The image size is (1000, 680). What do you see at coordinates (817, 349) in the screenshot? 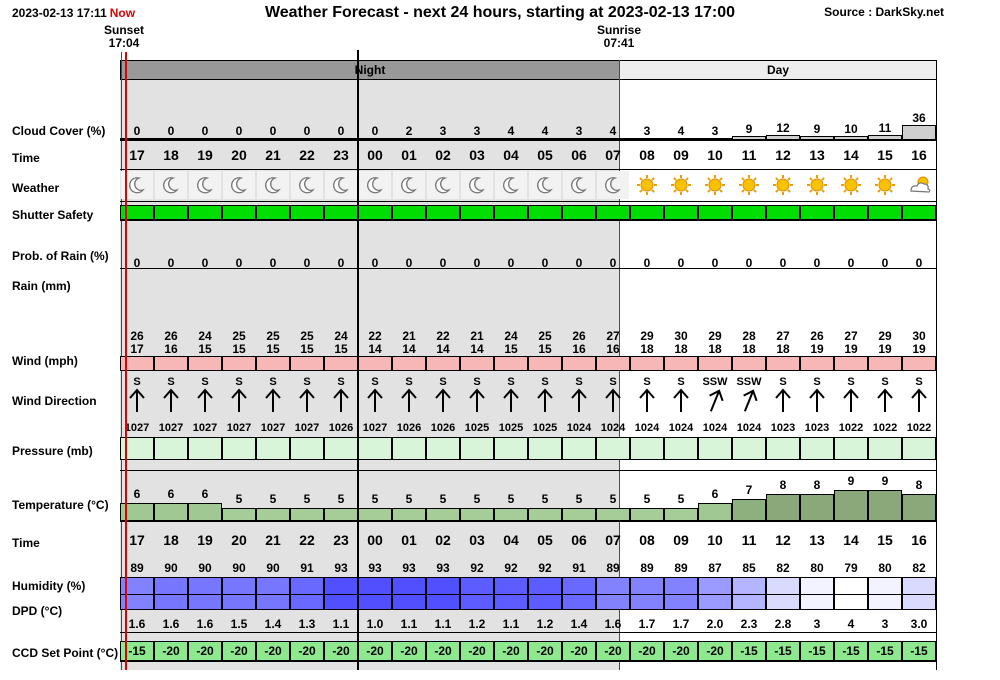
I see `wind-speed-value: 19` at bounding box center [817, 349].